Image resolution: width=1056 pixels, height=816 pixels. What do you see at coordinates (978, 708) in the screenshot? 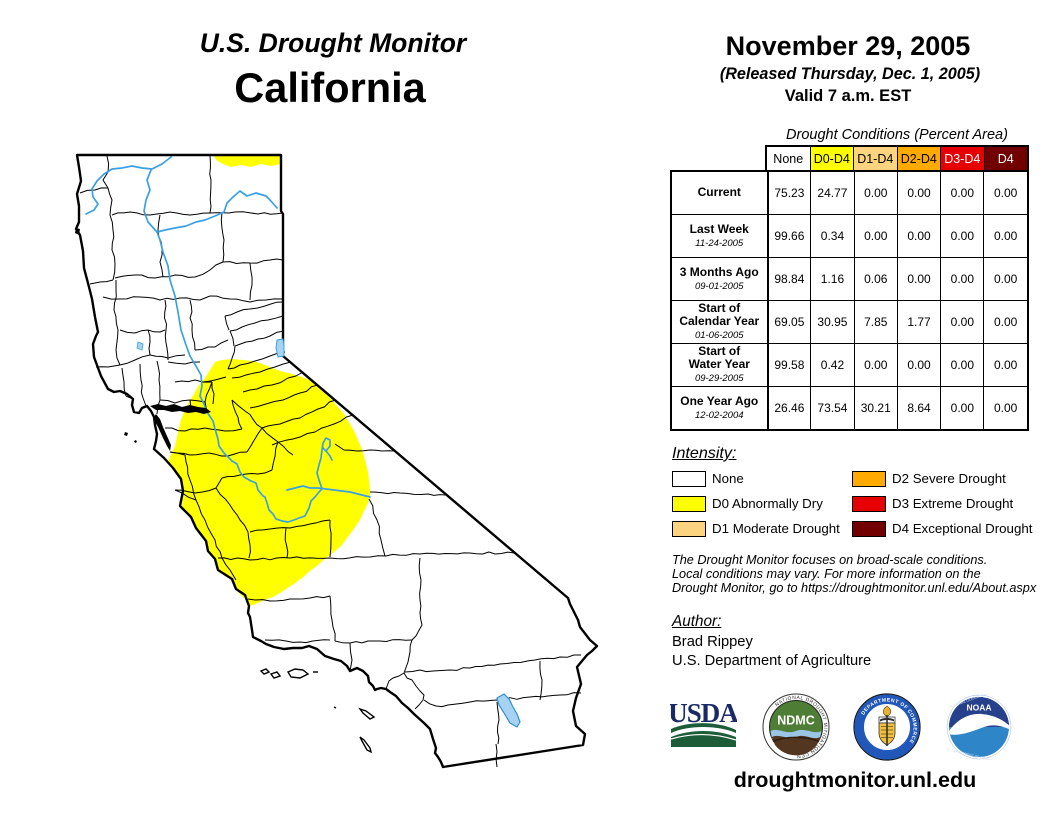
I see `svg-text: NOAA` at bounding box center [978, 708].